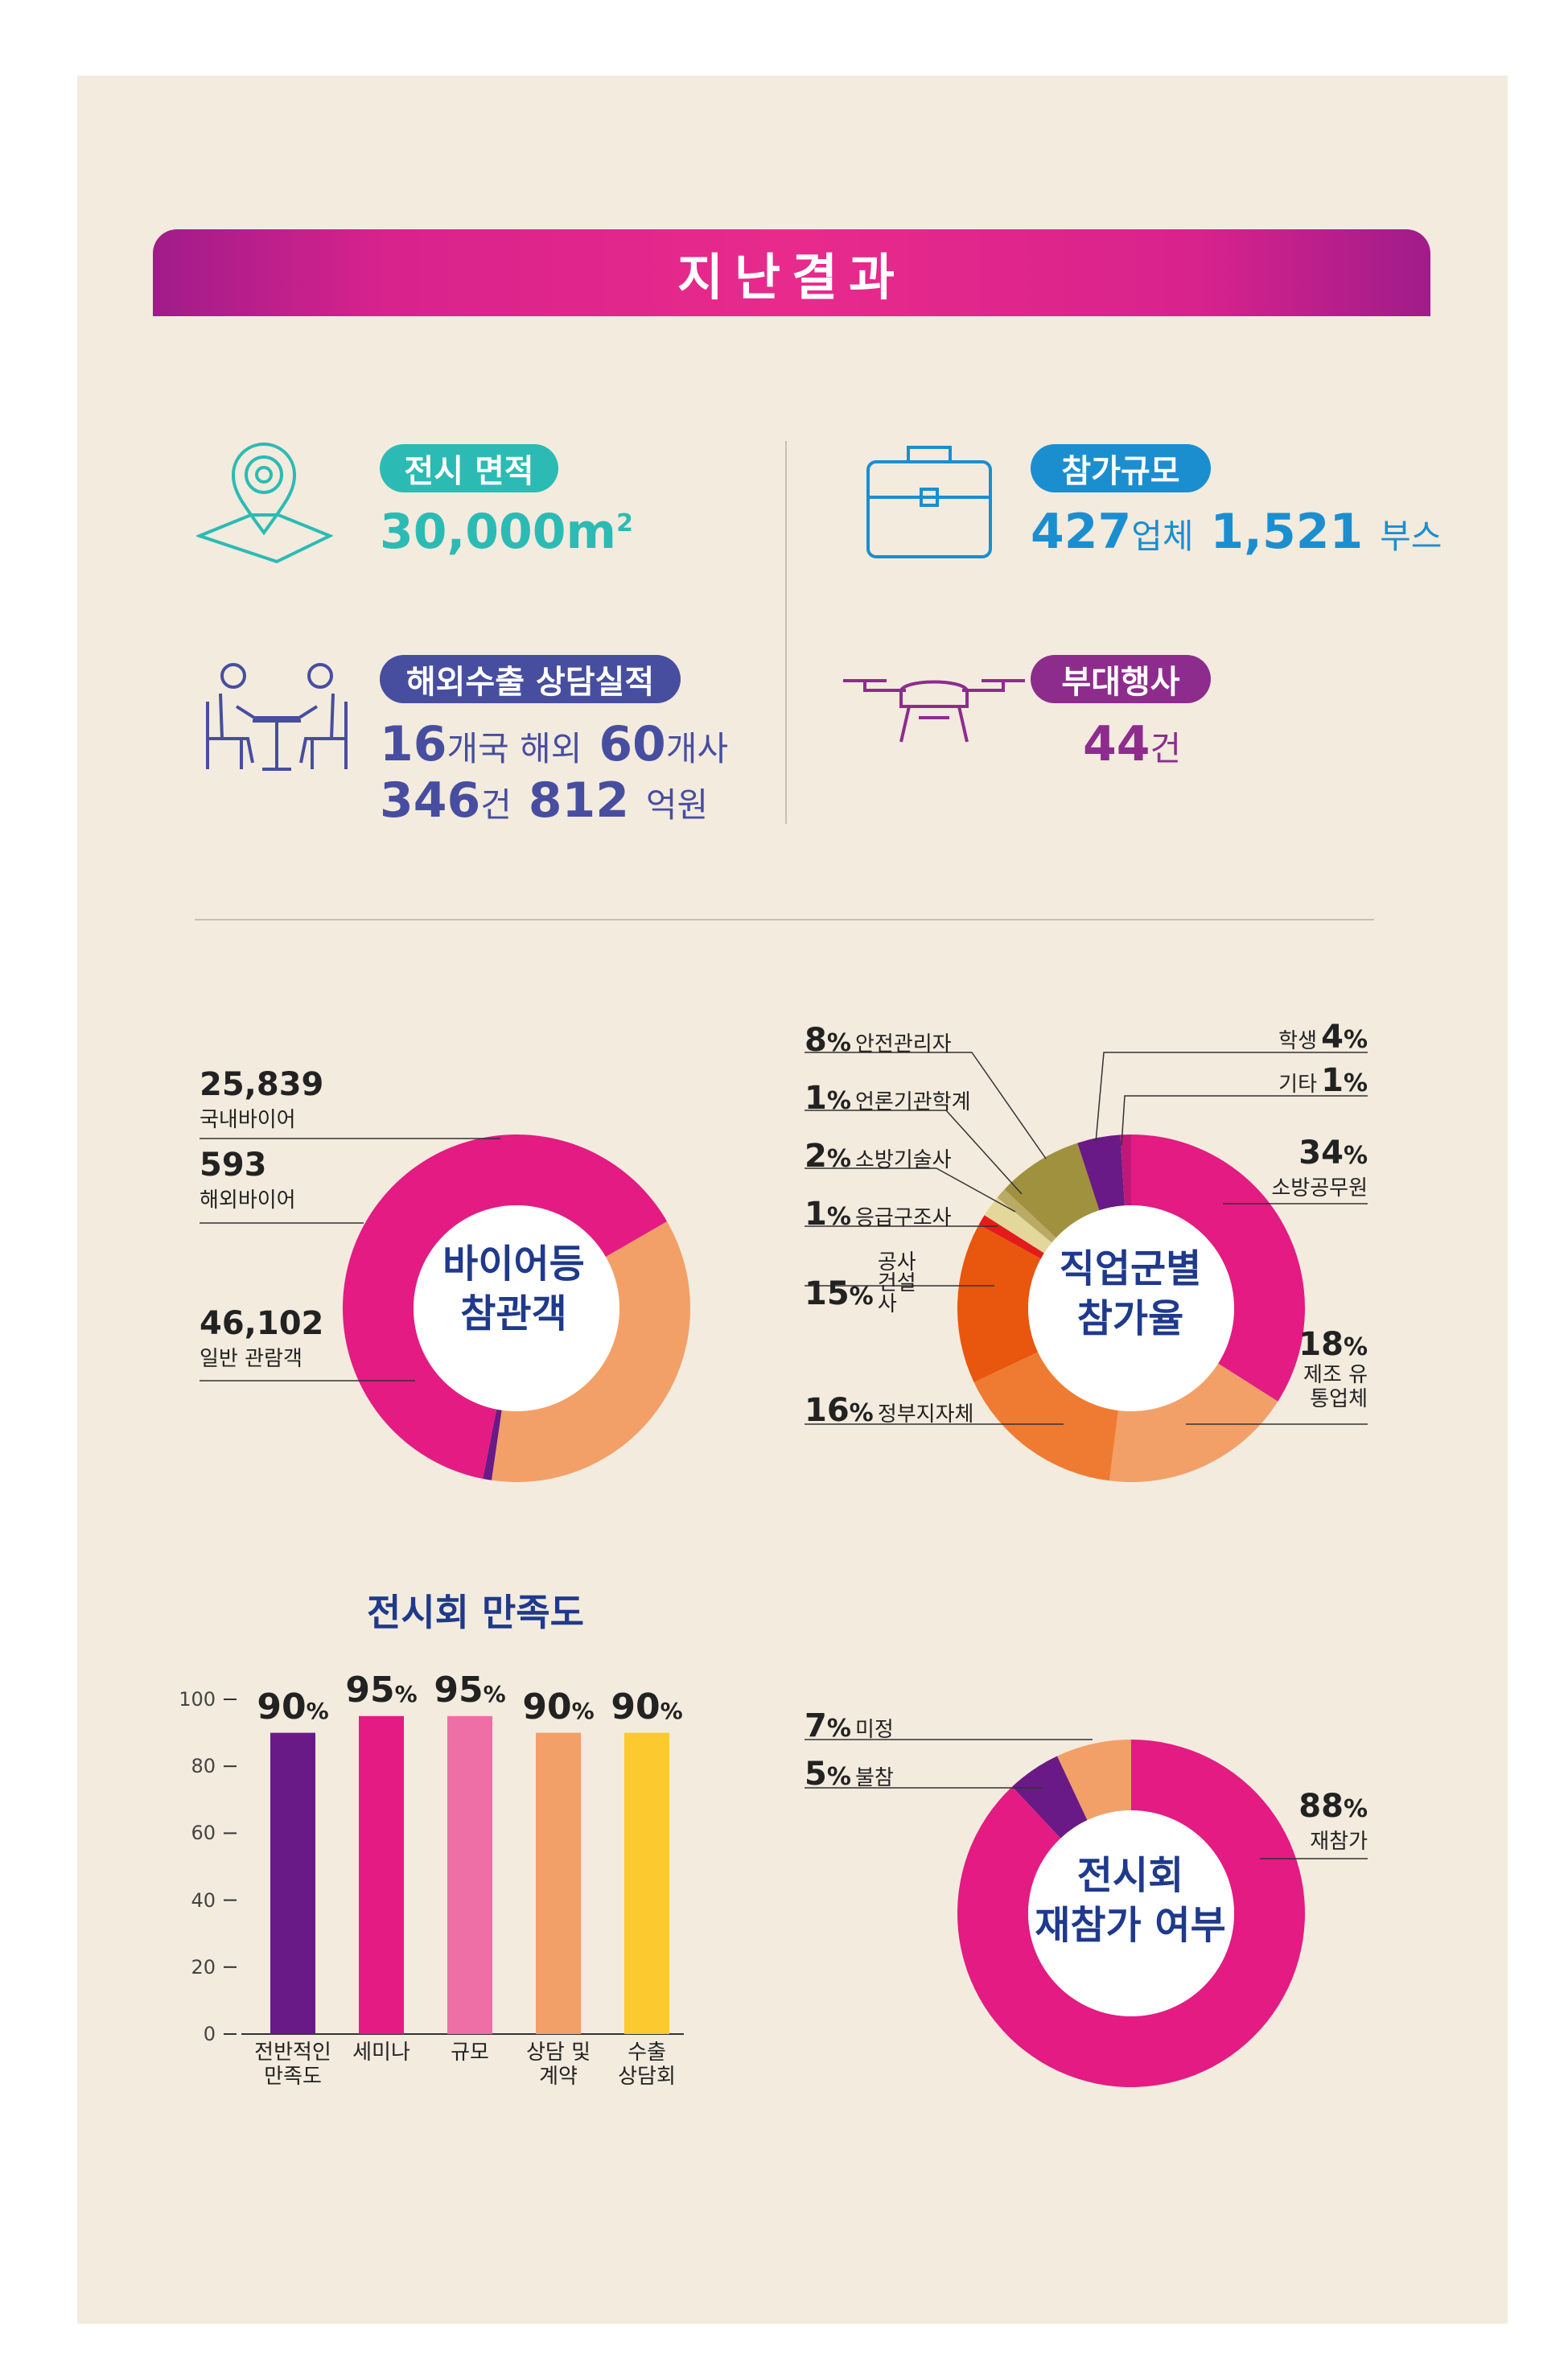 The height and width of the screenshot is (2376, 1568). I want to click on label-undecided: 7% 미정, so click(849, 1725).